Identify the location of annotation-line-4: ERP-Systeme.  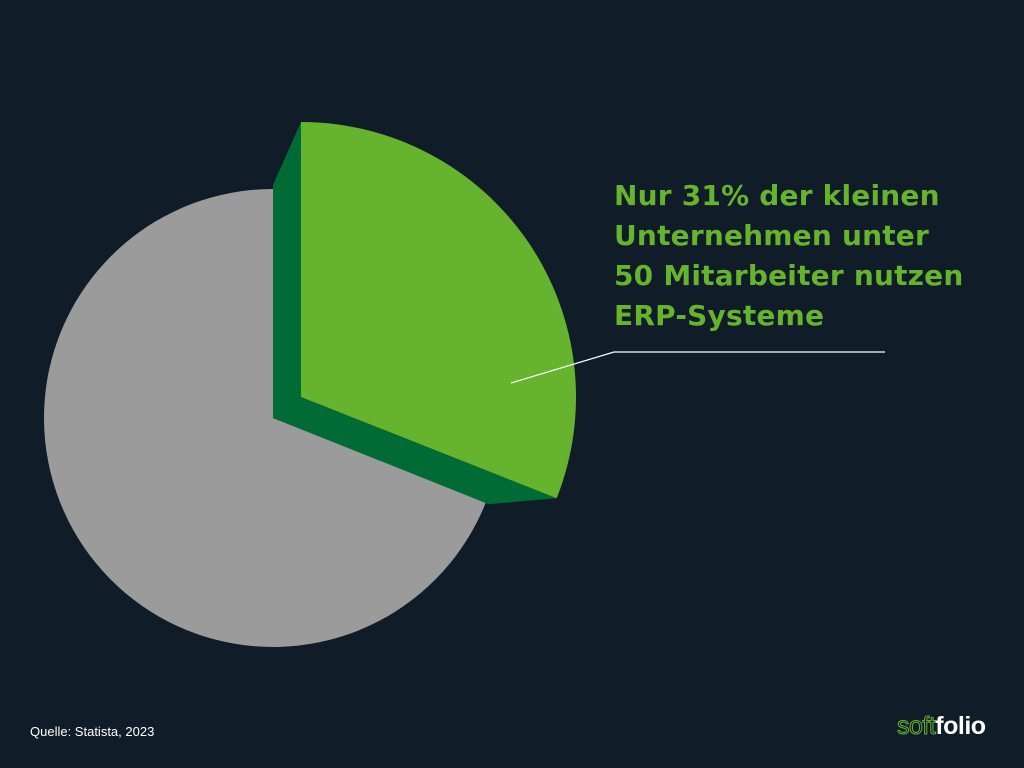
(719, 315).